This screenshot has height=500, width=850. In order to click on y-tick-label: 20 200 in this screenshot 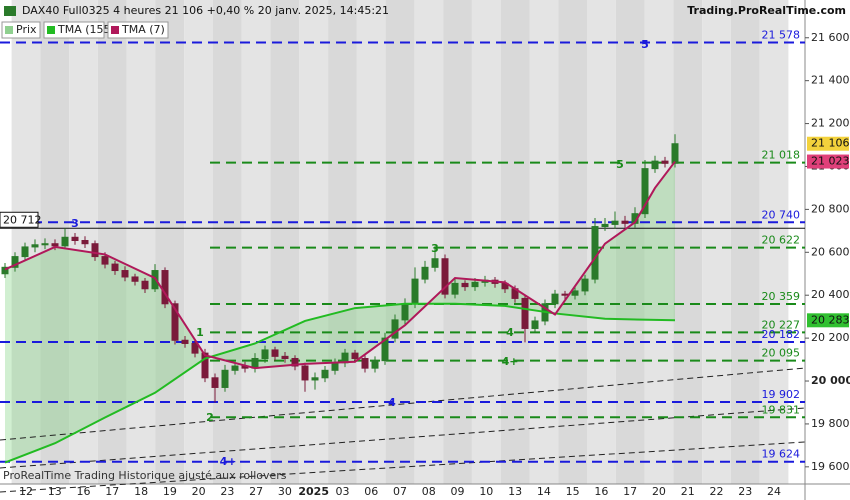, I will do `click(830, 337)`.